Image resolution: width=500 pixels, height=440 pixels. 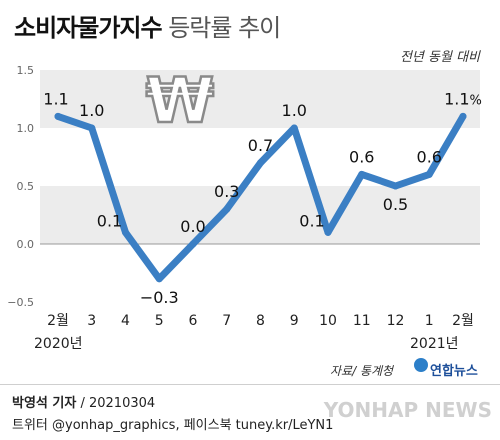 What do you see at coordinates (20, 302) in the screenshot?
I see `y-tick-label: −0.5` at bounding box center [20, 302].